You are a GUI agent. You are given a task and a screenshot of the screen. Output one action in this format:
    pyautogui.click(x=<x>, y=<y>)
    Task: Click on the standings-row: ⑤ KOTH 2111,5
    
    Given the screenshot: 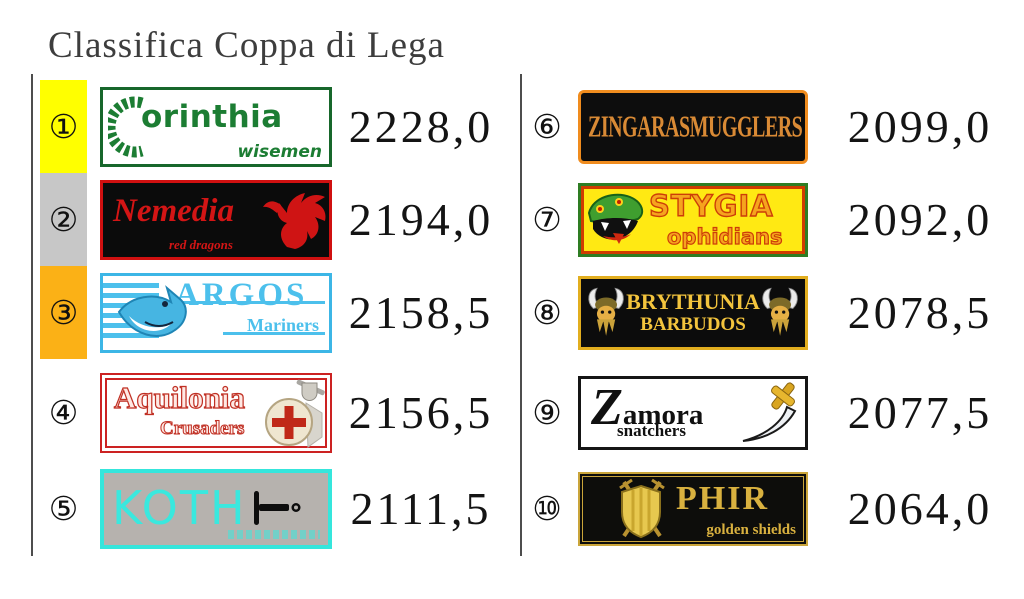 What is the action you would take?
    pyautogui.click(x=275, y=508)
    